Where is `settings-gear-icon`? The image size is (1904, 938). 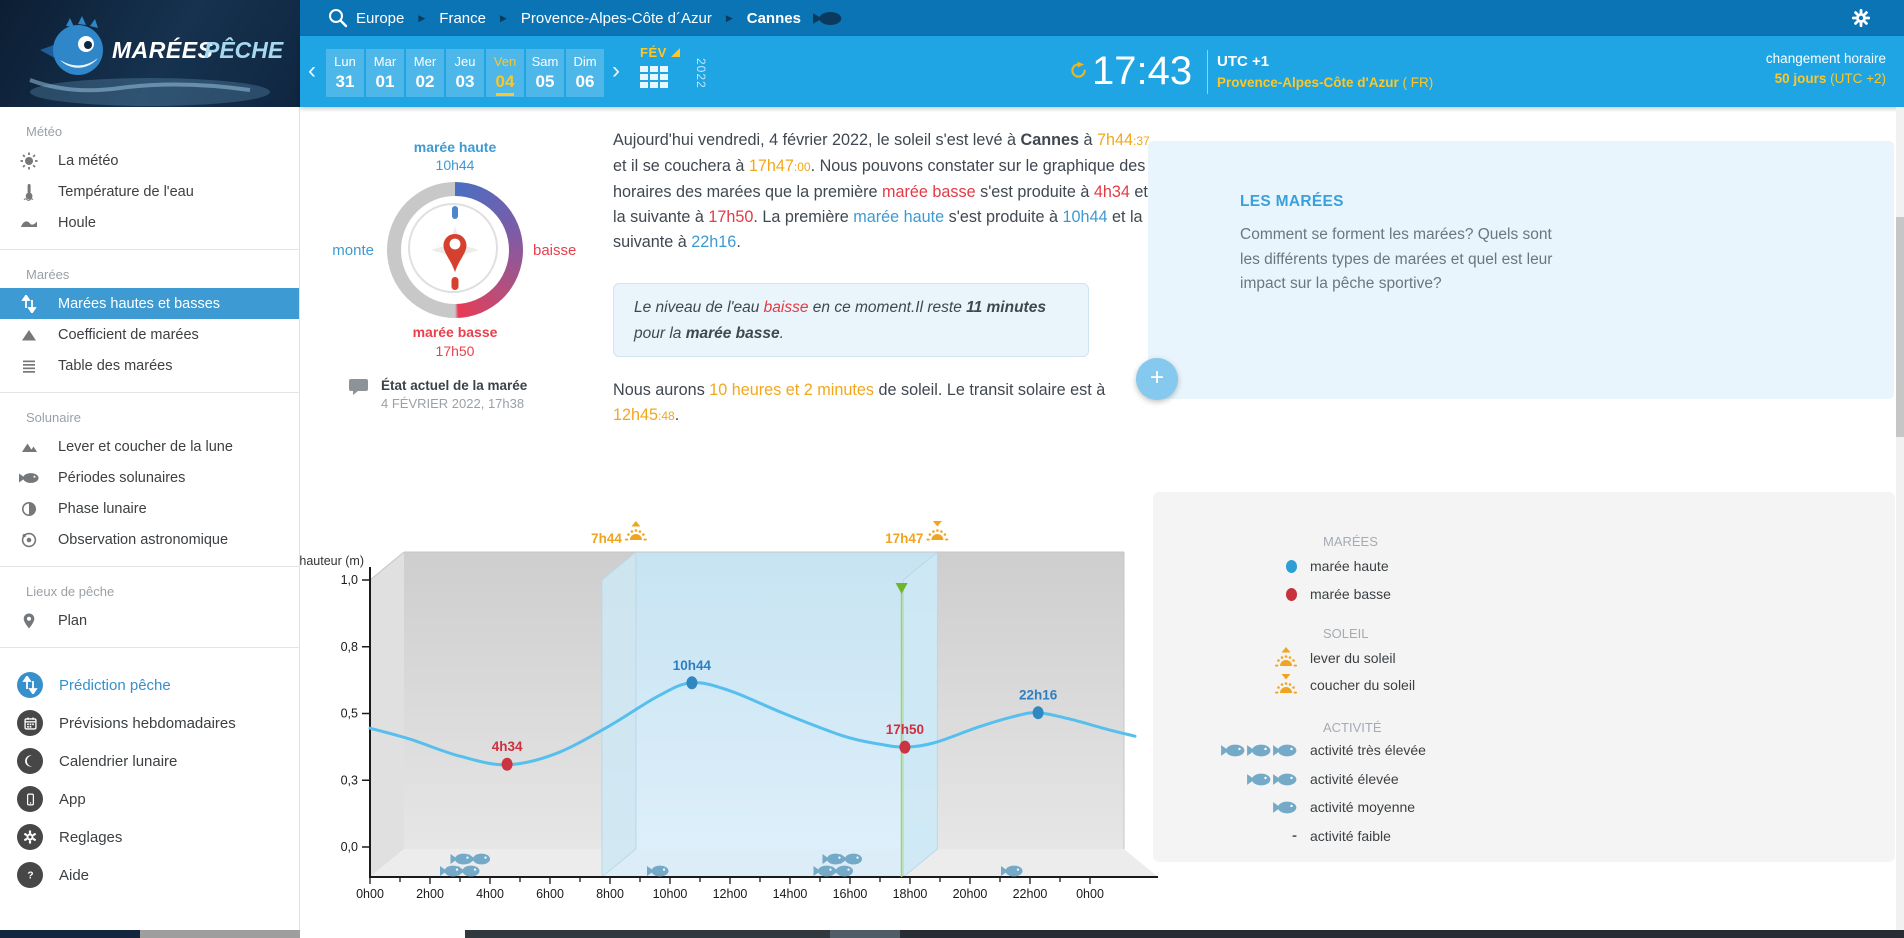
settings-gear-icon is located at coordinates (1861, 20).